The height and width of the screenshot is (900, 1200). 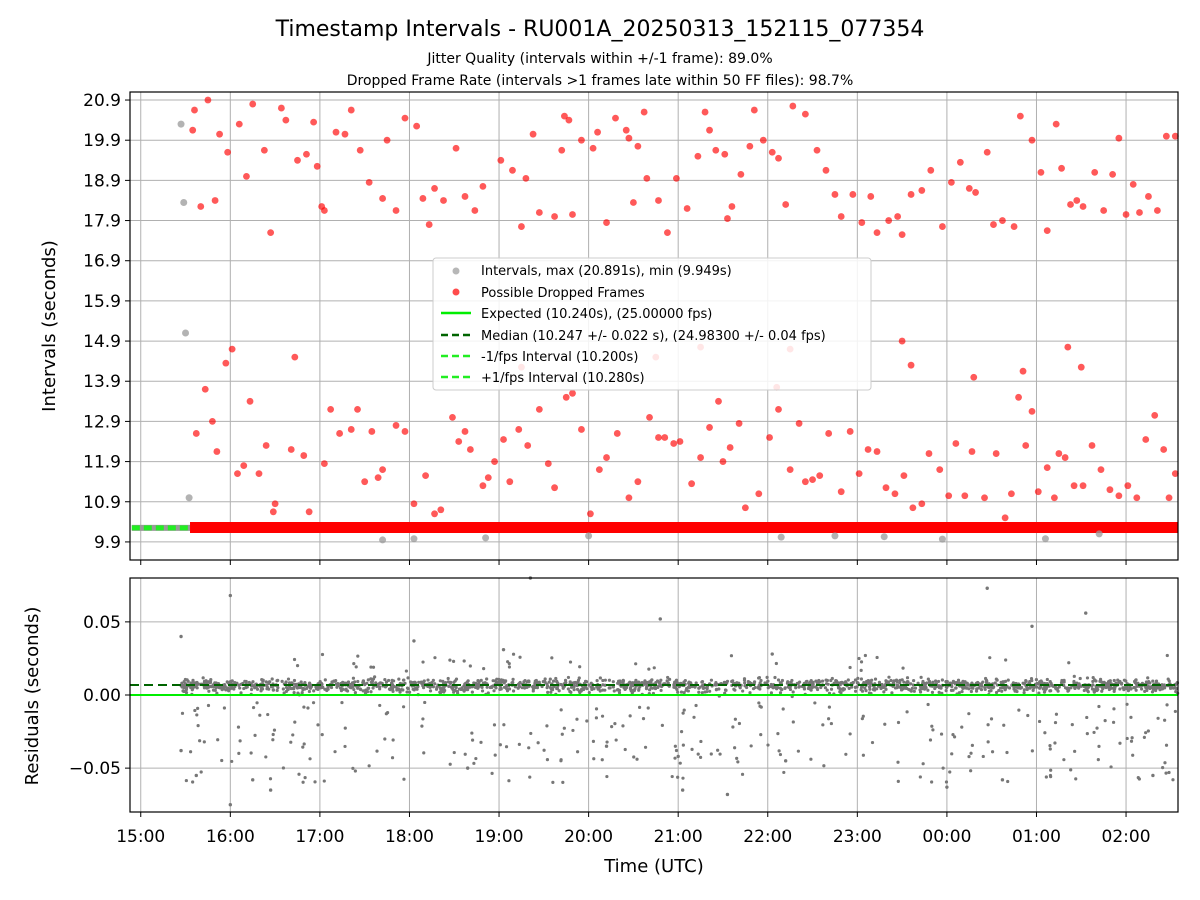 What do you see at coordinates (102, 141) in the screenshot?
I see `intervals-y-tick-label: 19.9` at bounding box center [102, 141].